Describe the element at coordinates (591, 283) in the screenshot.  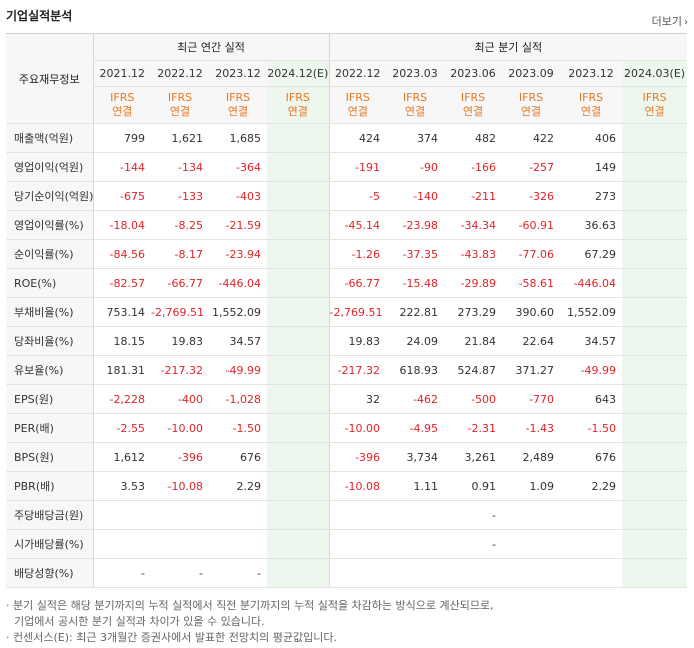
I see `value-cell: -446.04` at that location.